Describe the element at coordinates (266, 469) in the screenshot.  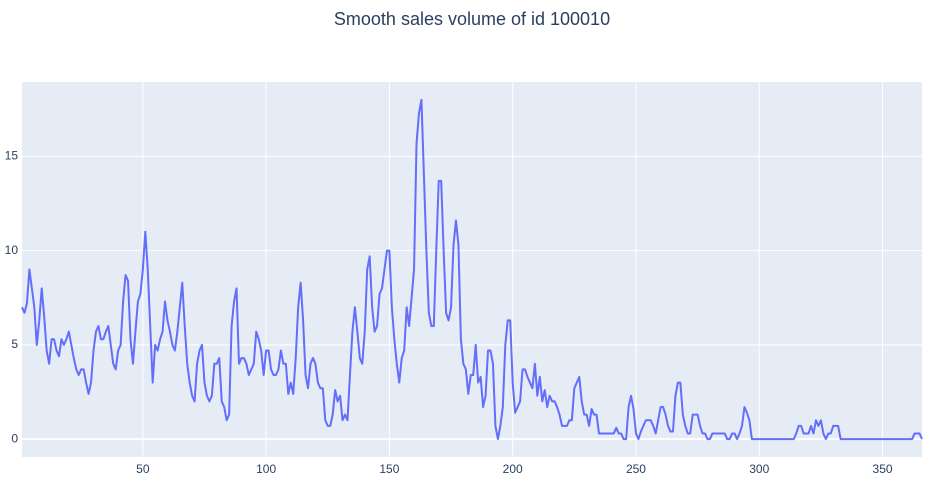
I see `x-tick-label: 100` at that location.